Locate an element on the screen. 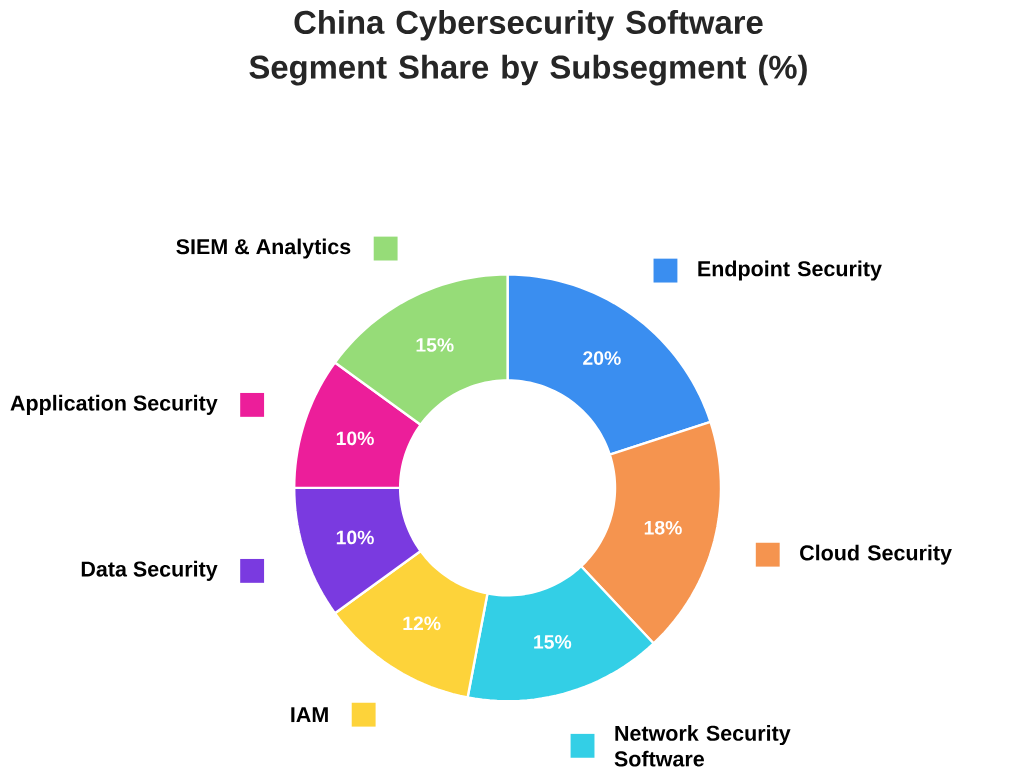 The image size is (1024, 777). data-label: 20% is located at coordinates (602, 358).